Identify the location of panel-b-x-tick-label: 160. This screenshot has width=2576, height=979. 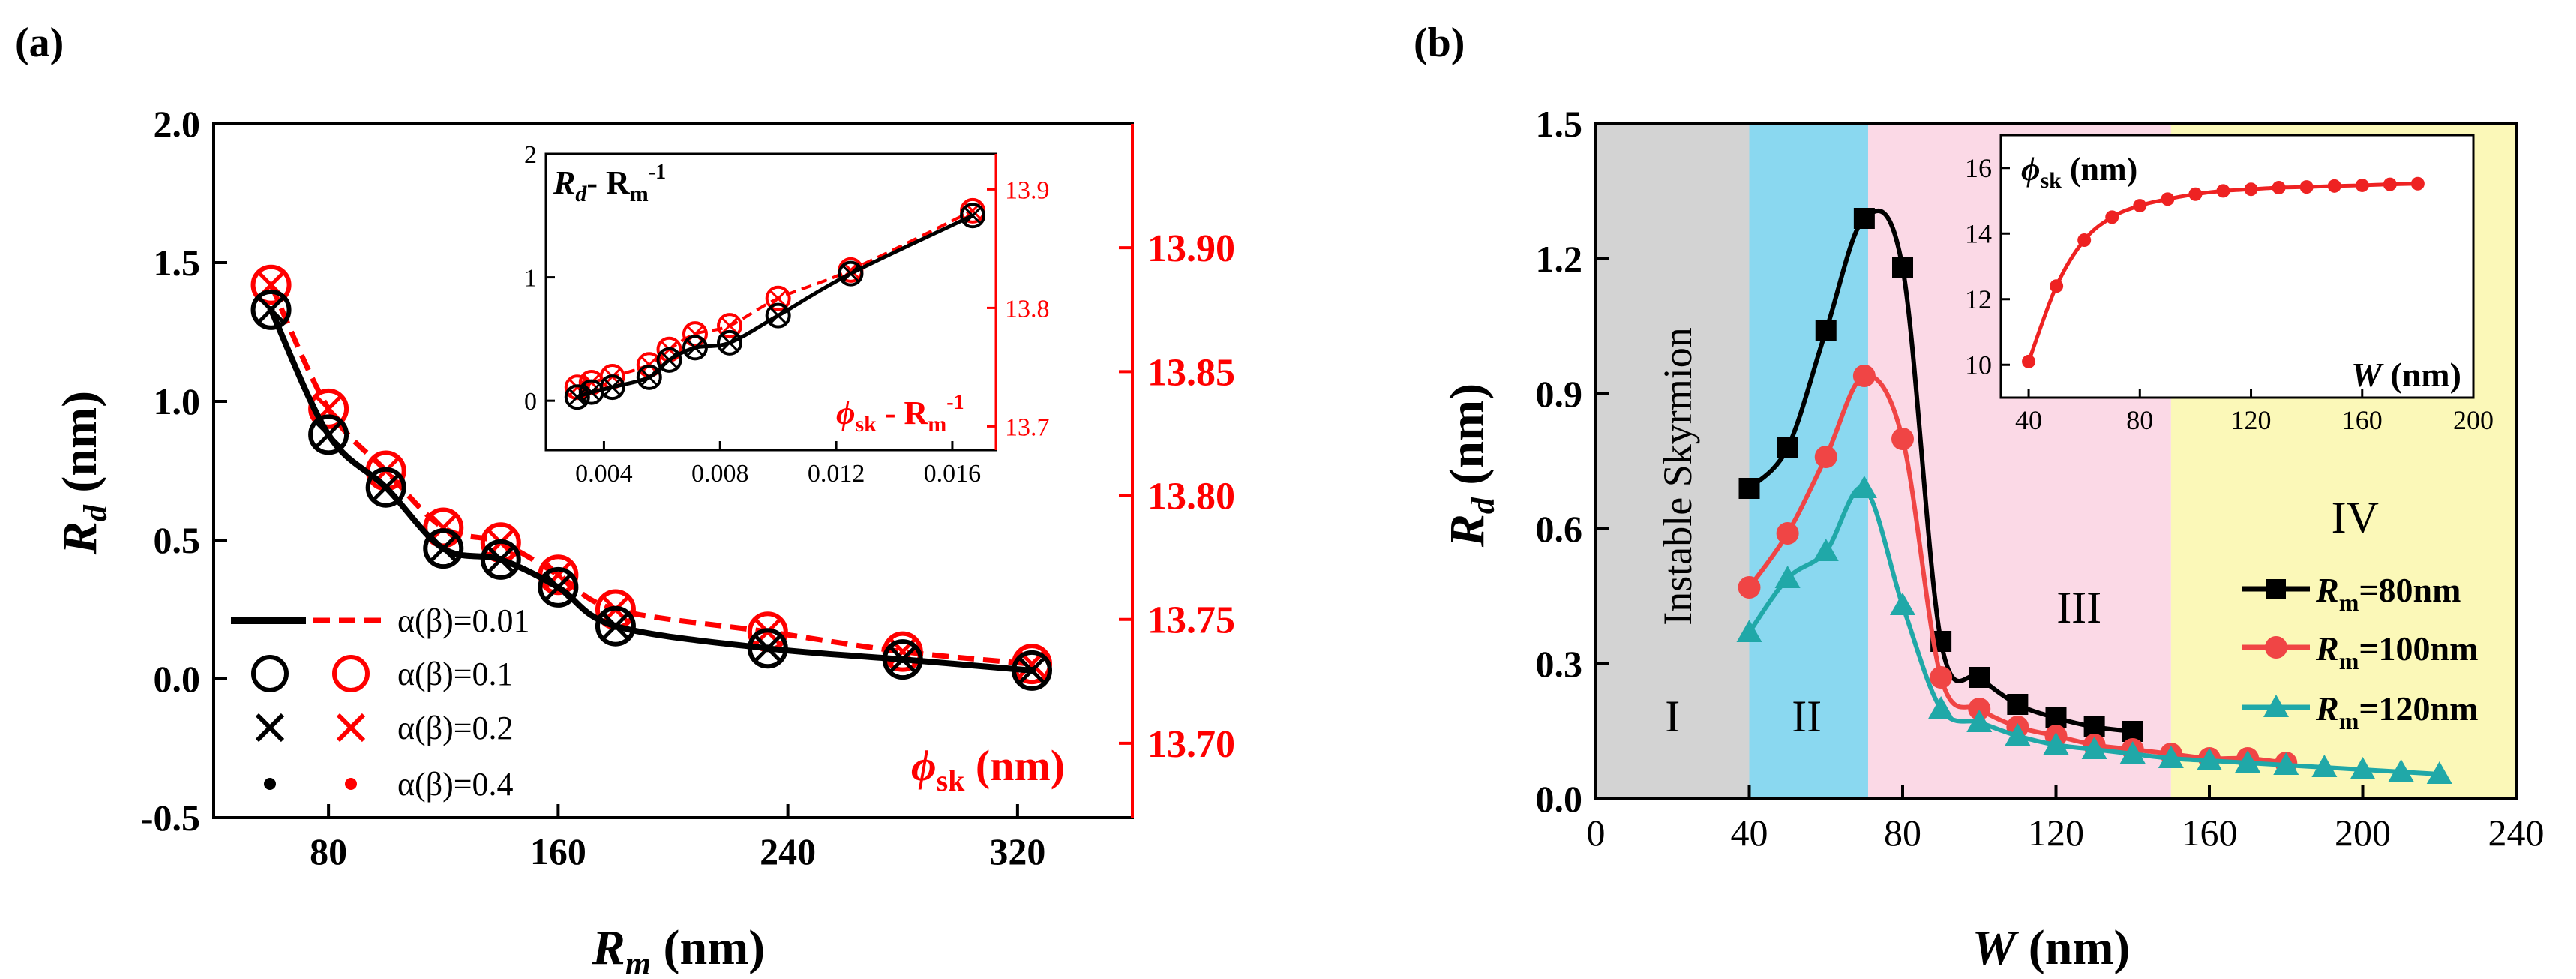
(2210, 833).